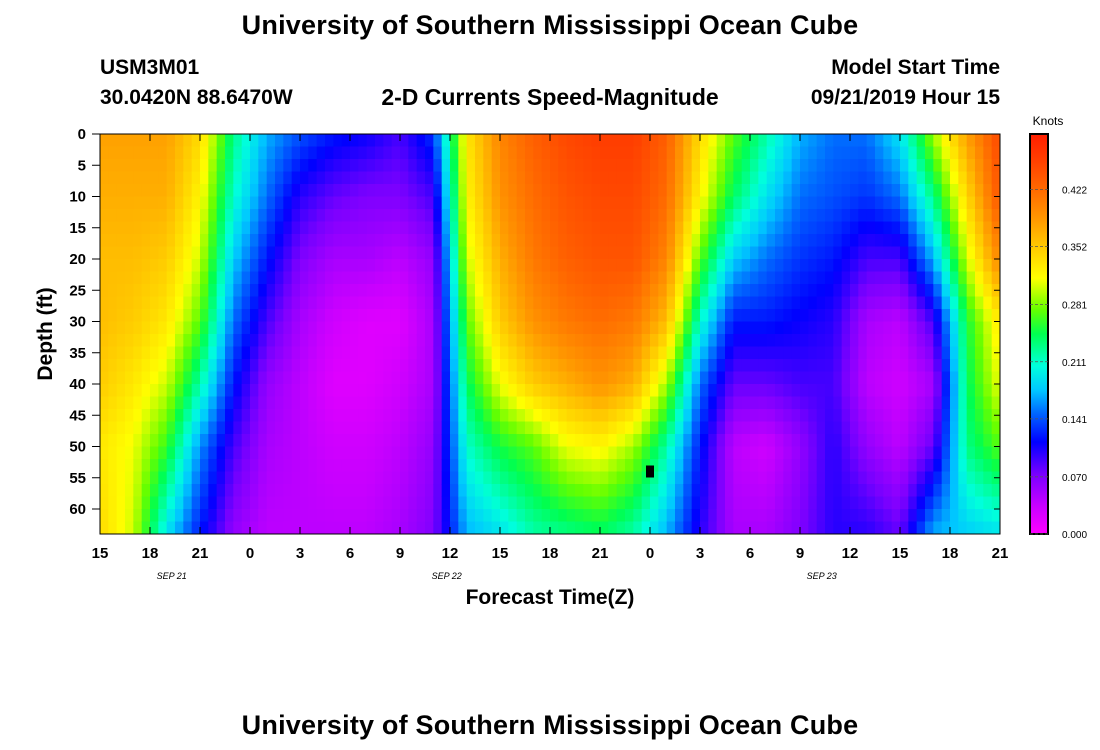  What do you see at coordinates (82, 134) in the screenshot?
I see `y-tick-label: 0` at bounding box center [82, 134].